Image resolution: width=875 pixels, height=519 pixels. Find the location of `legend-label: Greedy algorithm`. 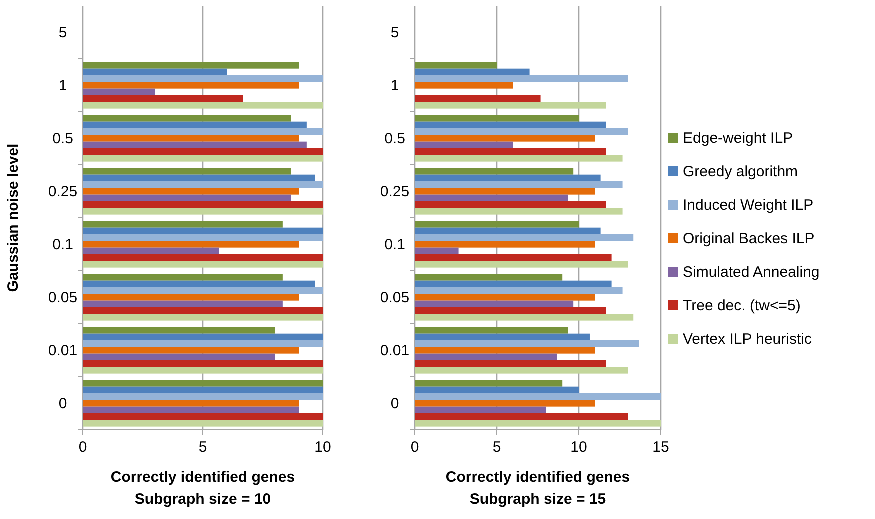

legend-label: Greedy algorithm is located at coordinates (740, 172).